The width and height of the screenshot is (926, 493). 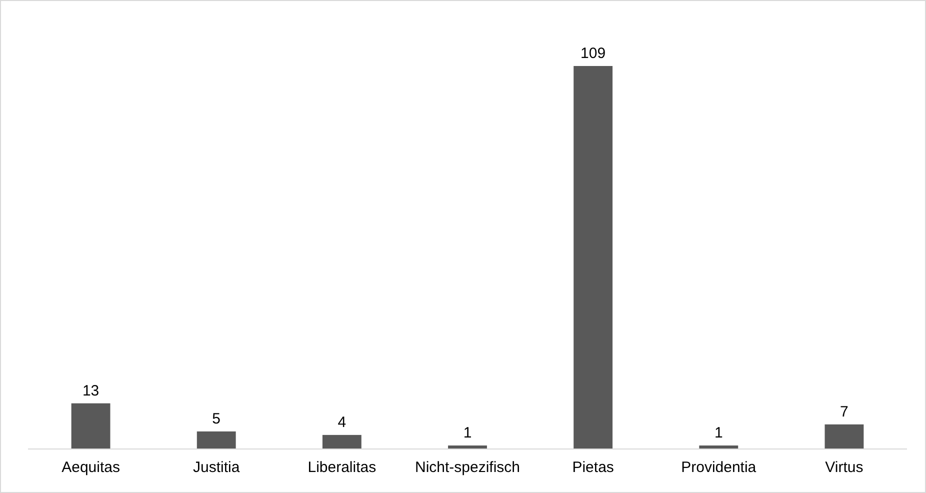 What do you see at coordinates (844, 467) in the screenshot?
I see `x-tick-label: Virtus` at bounding box center [844, 467].